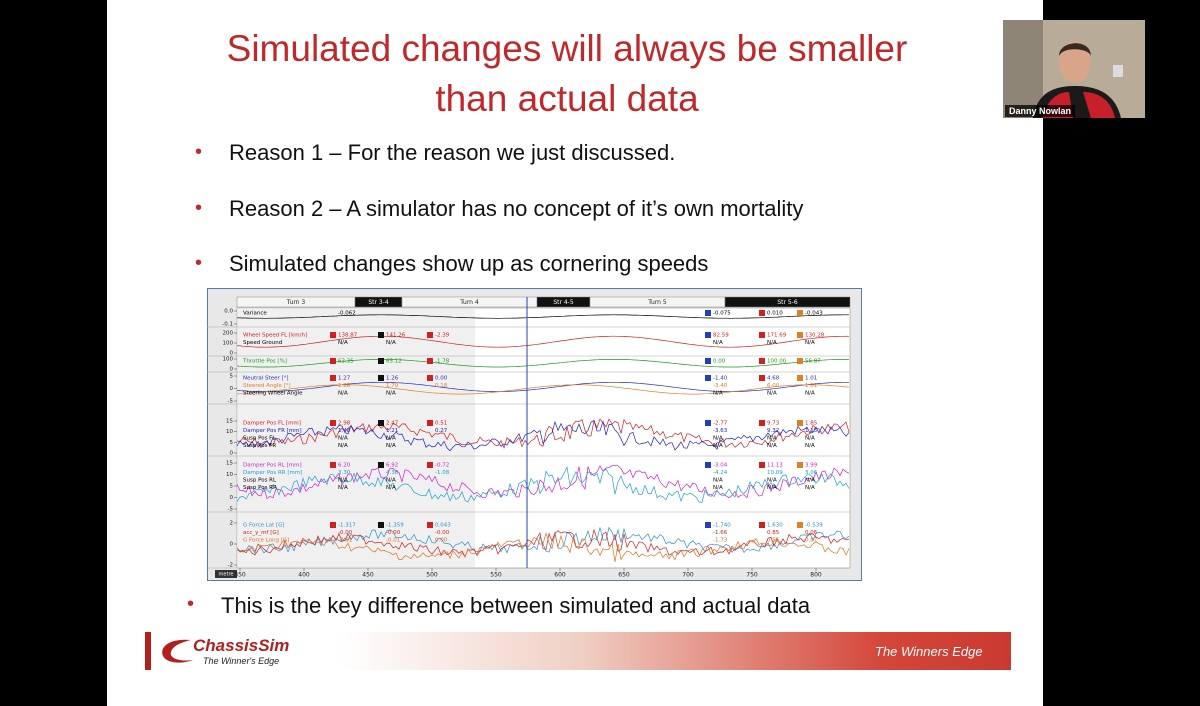  Describe the element at coordinates (264, 526) in the screenshot. I see `channel-name: G Force Lat [G]` at that location.